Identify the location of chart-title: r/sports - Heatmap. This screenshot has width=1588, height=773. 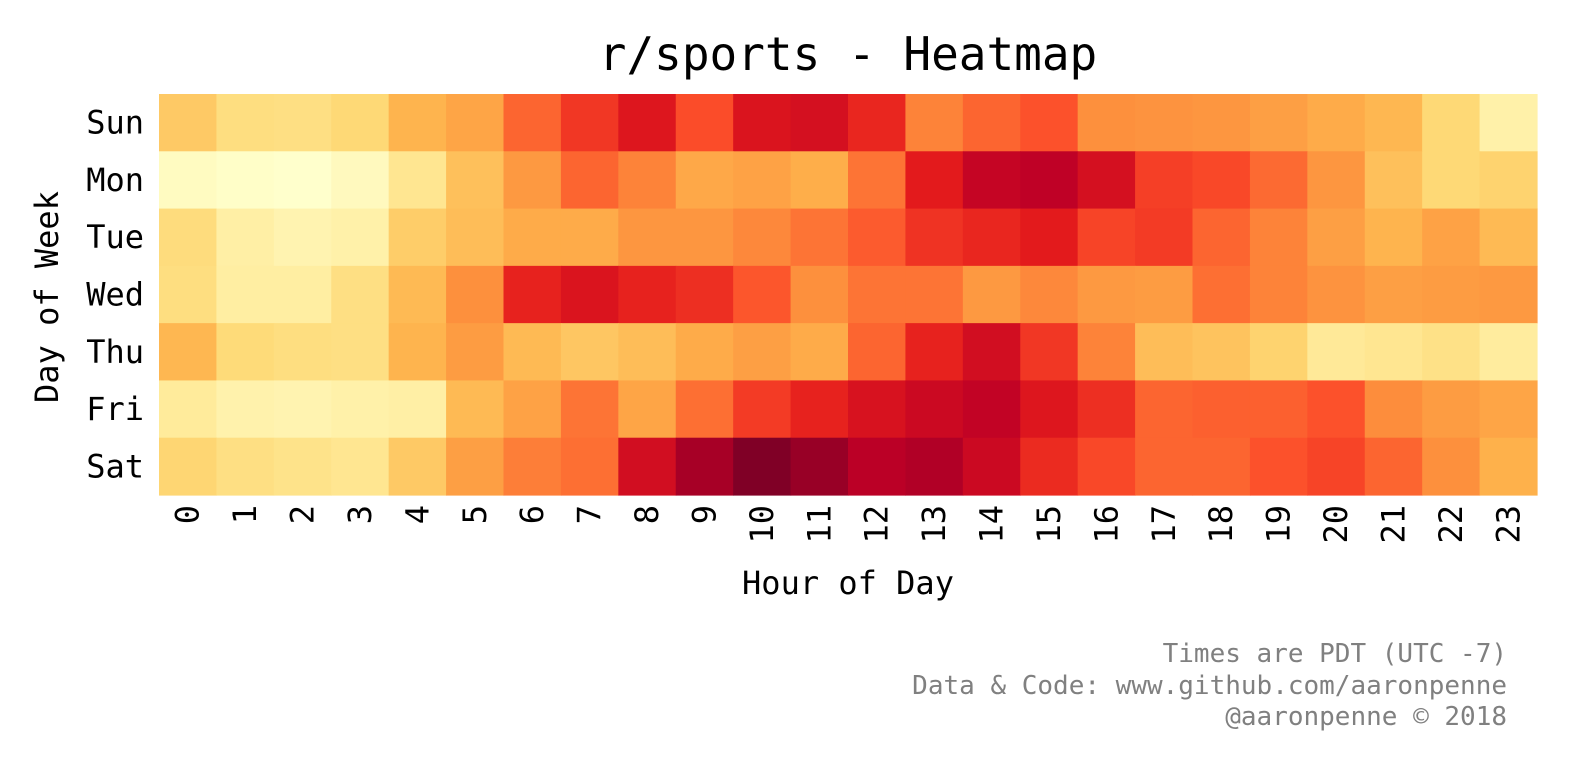
(848, 54).